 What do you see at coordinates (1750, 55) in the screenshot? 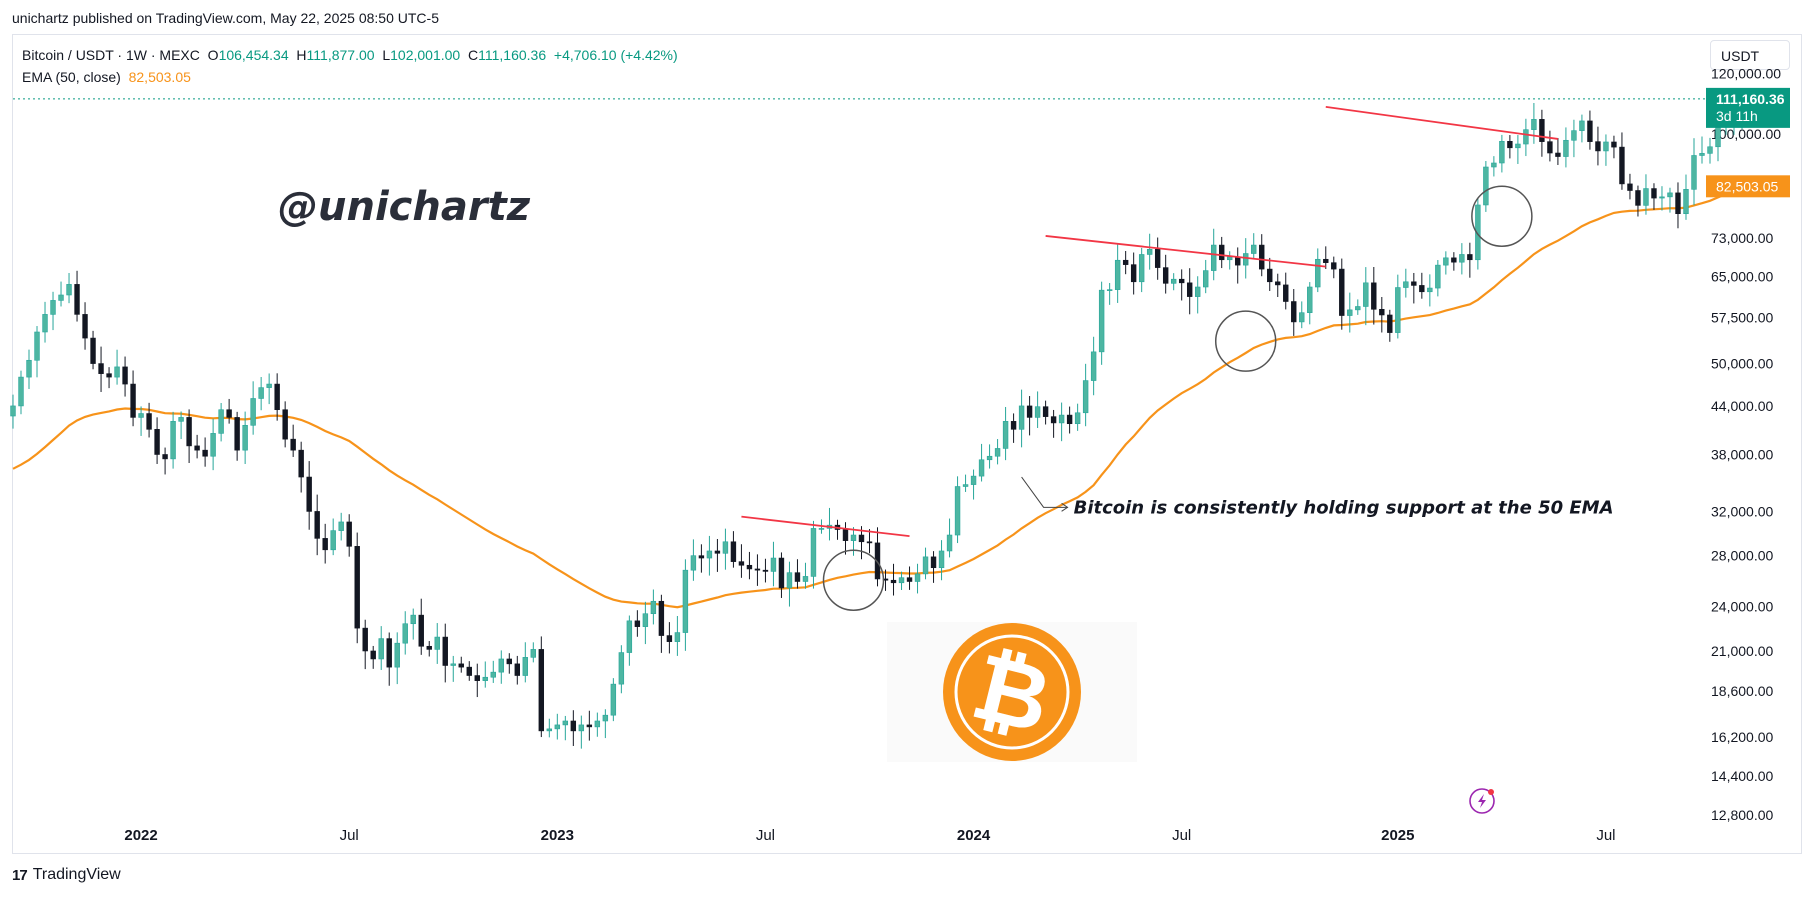
I see `currency-unit-button: USDT` at bounding box center [1750, 55].